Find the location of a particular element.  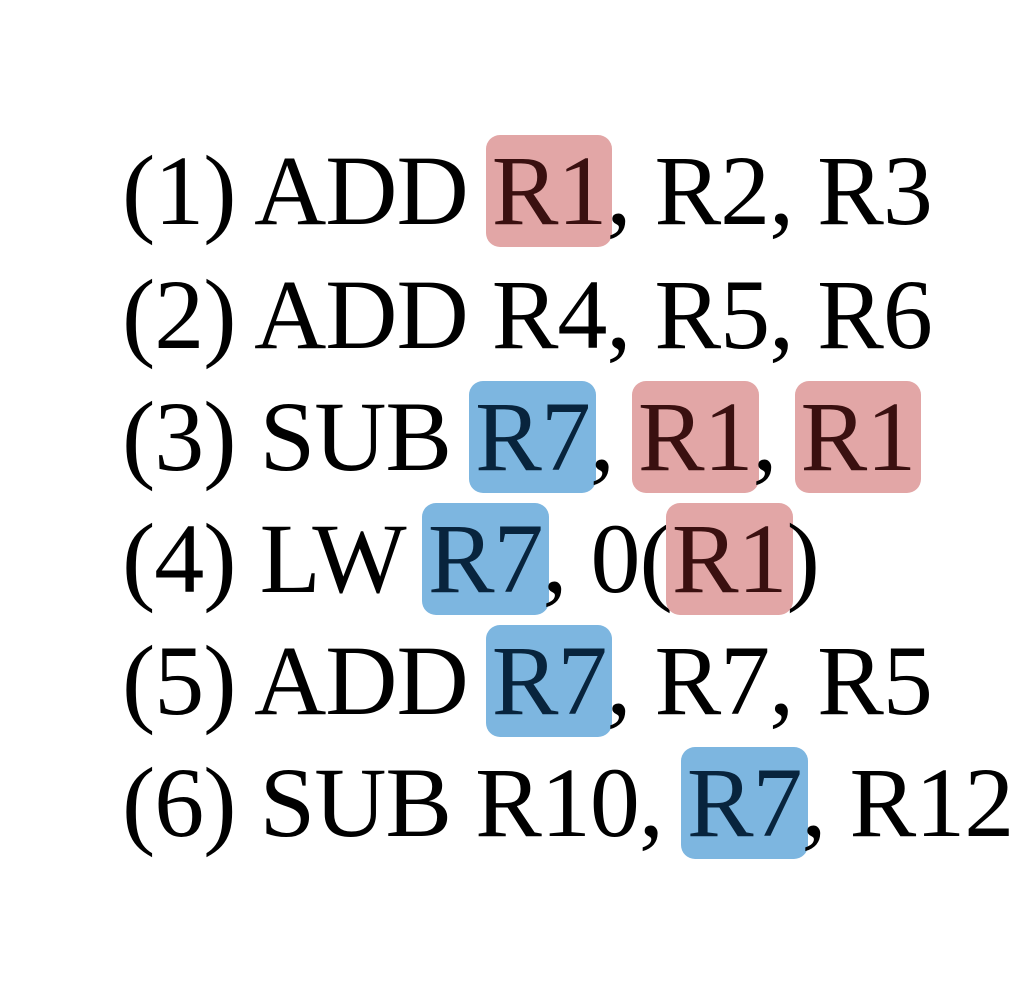

token: (3) SUB is located at coordinates (299, 436).